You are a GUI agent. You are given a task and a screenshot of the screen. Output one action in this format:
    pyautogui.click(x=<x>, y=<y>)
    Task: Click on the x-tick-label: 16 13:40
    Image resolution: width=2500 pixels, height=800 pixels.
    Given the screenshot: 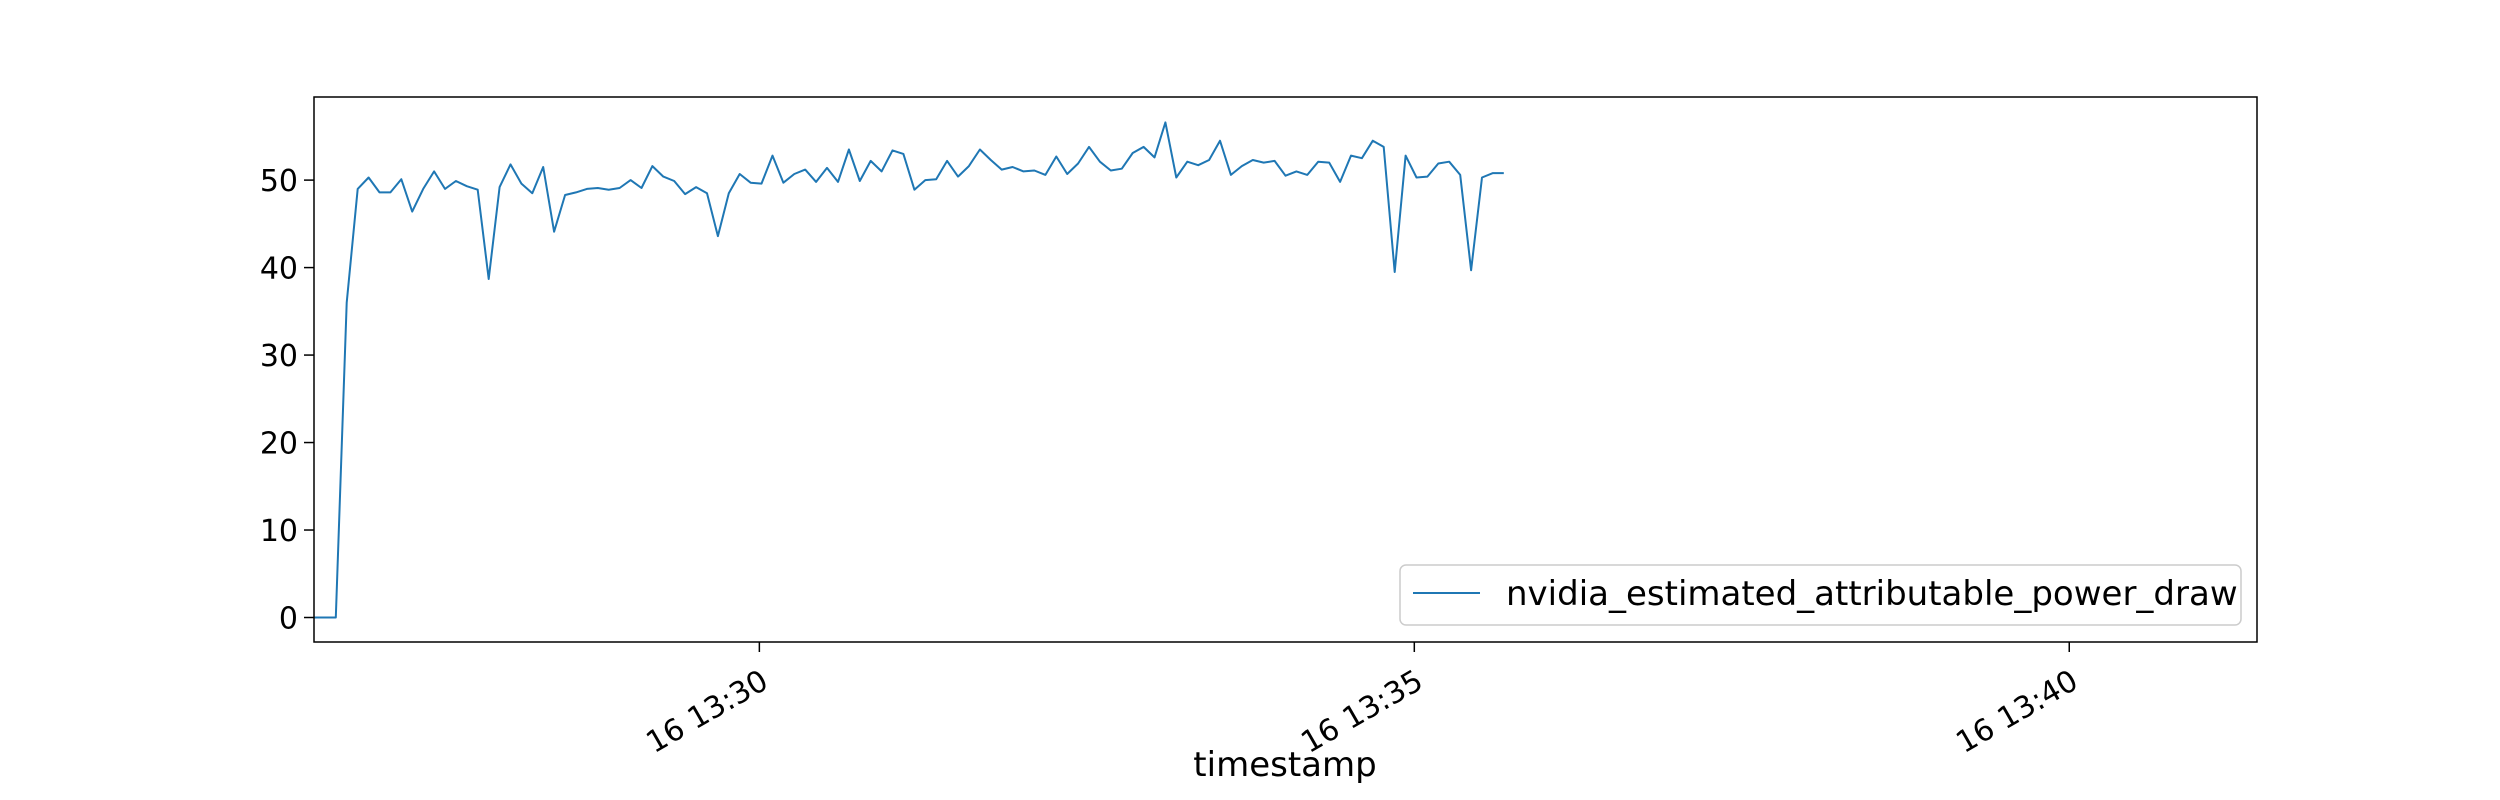 What is the action you would take?
    pyautogui.click(x=2017, y=711)
    